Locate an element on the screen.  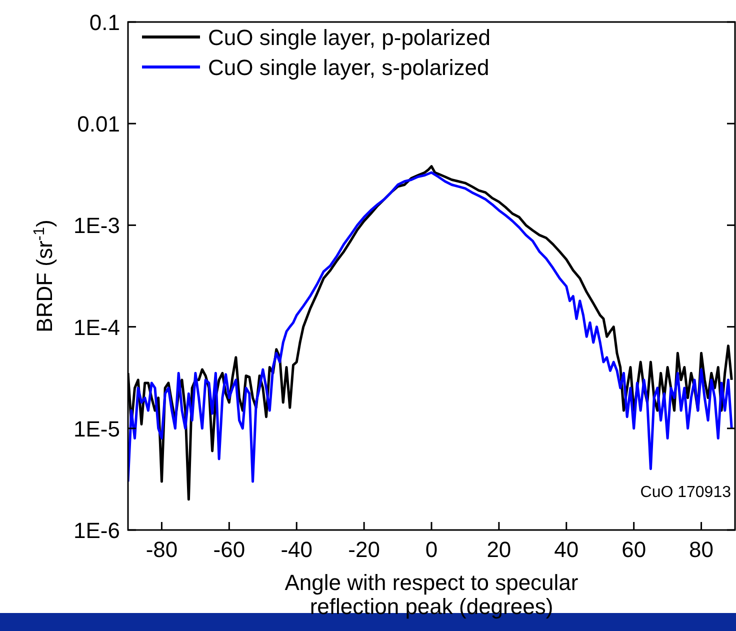
y-tick-label: 1E-3 is located at coordinates (97, 225).